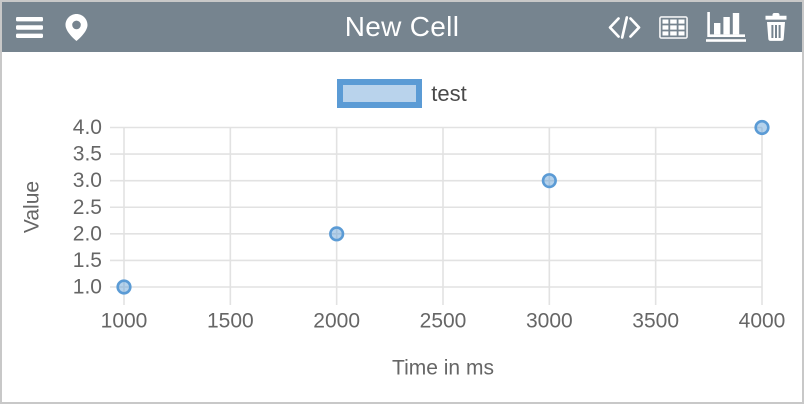 The height and width of the screenshot is (404, 804). I want to click on active-tab-underline, so click(726, 40).